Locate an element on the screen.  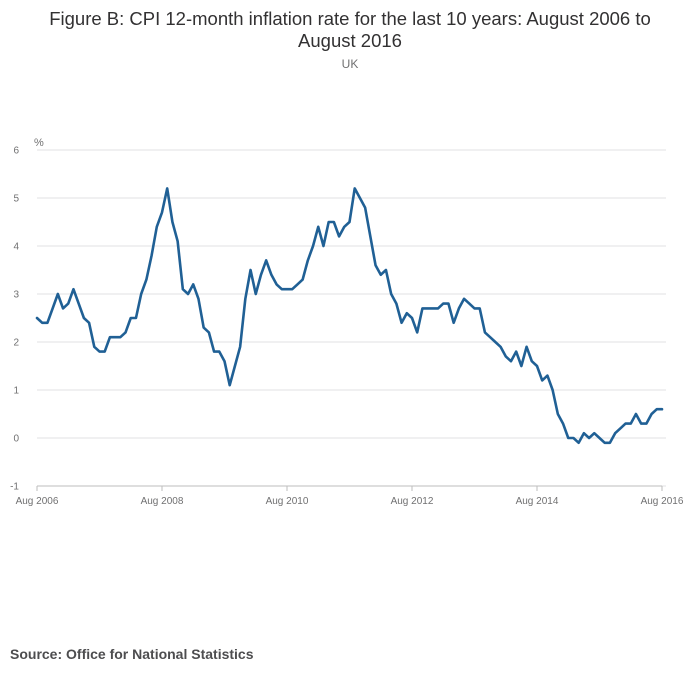
y-axis-unit-label: % is located at coordinates (39, 143).